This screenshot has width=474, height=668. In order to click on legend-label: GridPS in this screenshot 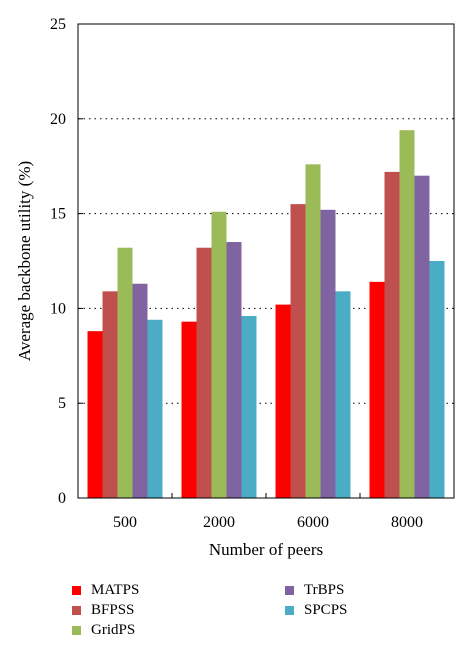, I will do `click(113, 629)`.